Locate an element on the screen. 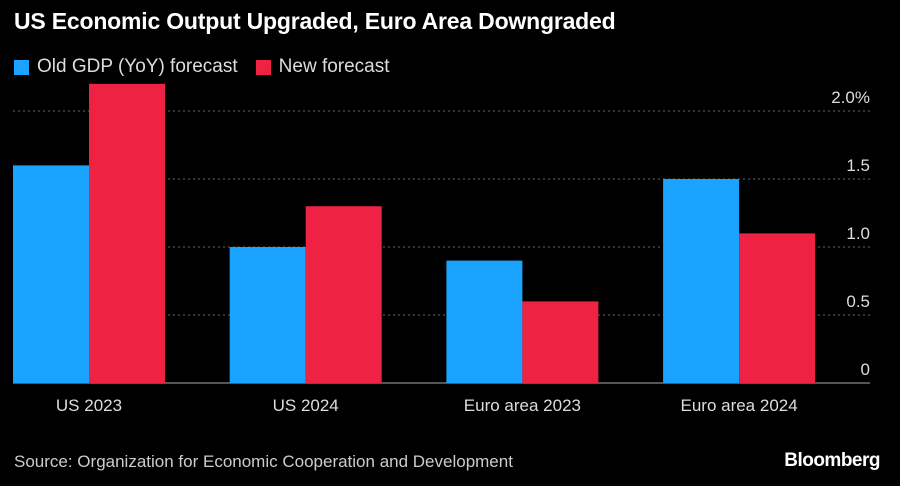  legend-swatch-old is located at coordinates (21, 67).